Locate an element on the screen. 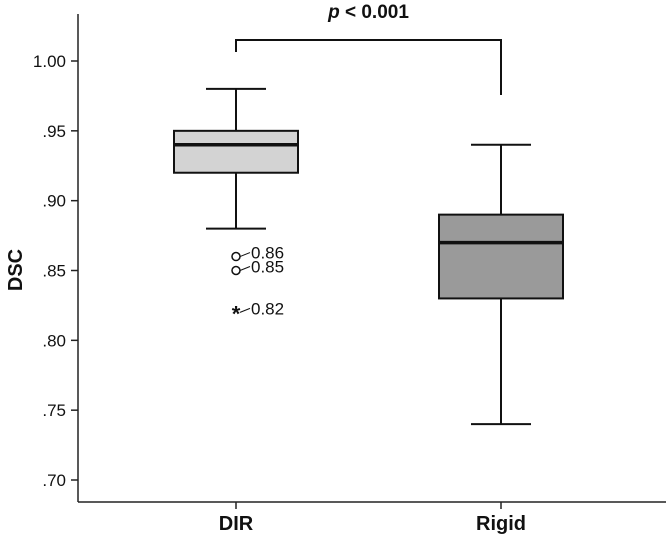 This screenshot has height=539, width=666. significance-label: p < 0.001 is located at coordinates (368, 12).